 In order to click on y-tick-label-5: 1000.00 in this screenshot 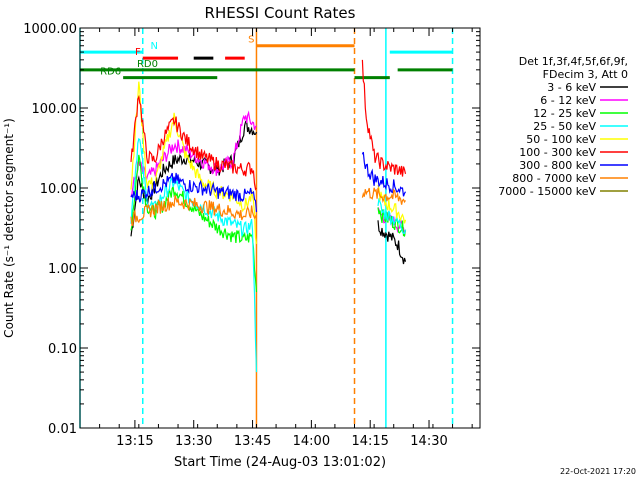, I will do `click(50, 29)`.